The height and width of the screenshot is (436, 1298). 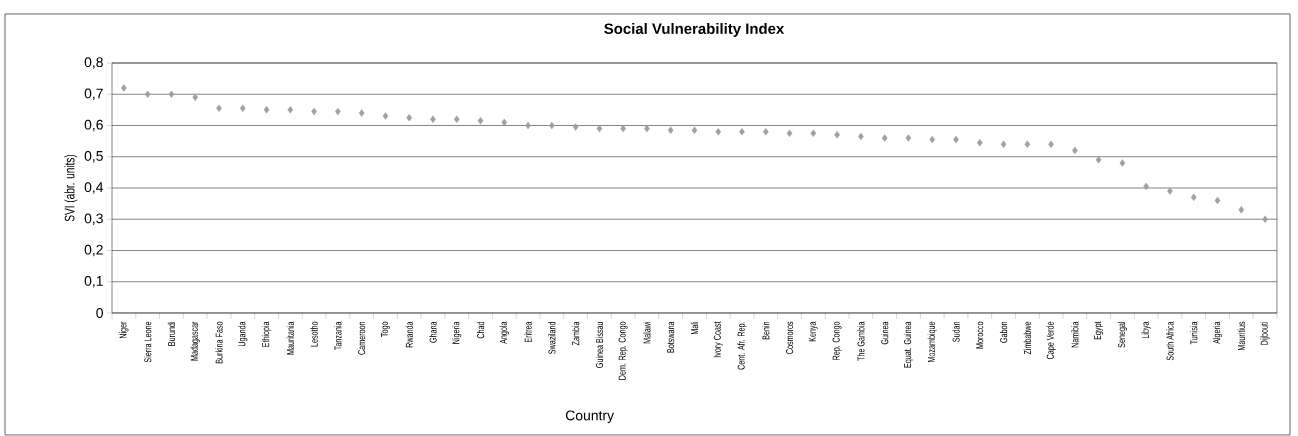 What do you see at coordinates (671, 337) in the screenshot?
I see `x-tick-label: Botswana` at bounding box center [671, 337].